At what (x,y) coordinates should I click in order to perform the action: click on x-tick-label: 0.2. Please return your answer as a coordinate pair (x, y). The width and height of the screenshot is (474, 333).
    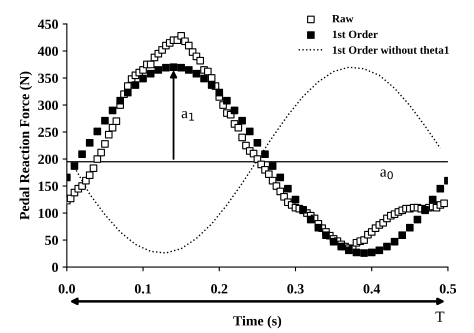
    Looking at the image, I should click on (219, 289).